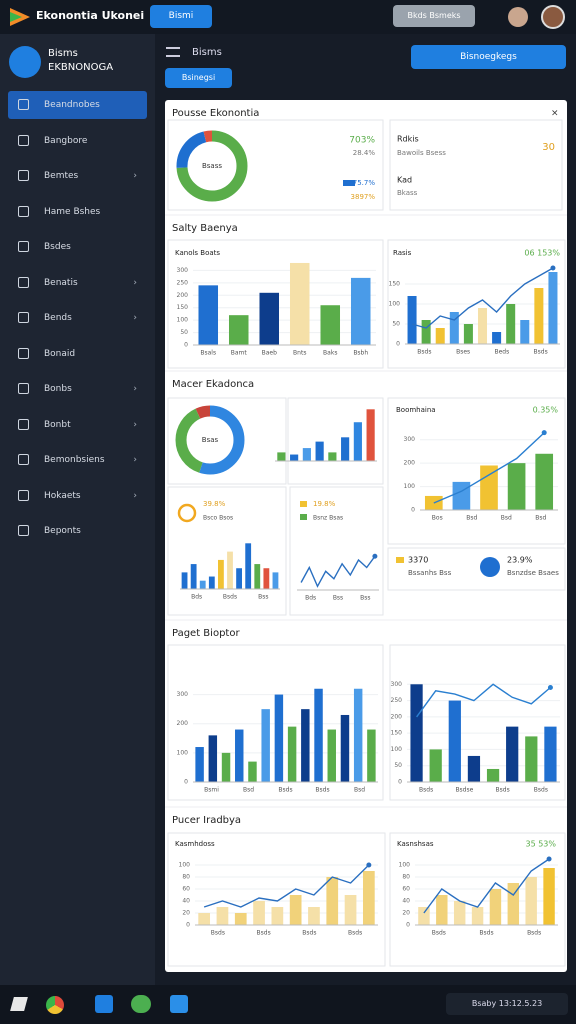 The image size is (576, 1024). I want to click on line-end, so click(544, 433).